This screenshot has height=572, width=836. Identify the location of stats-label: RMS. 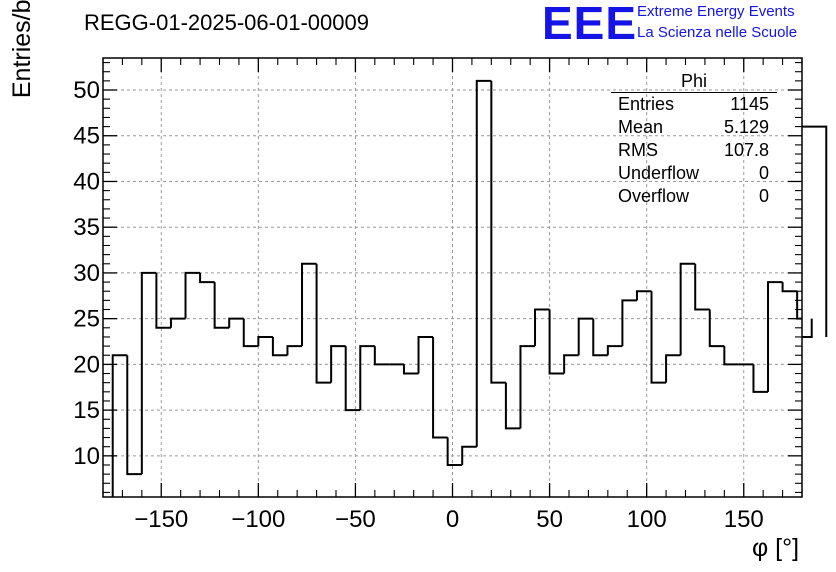
(638, 150).